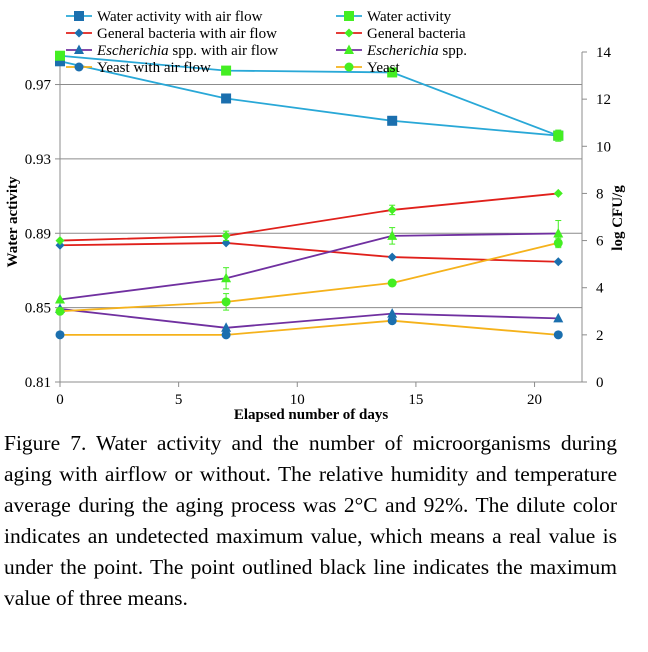 The width and height of the screenshot is (648, 652). I want to click on x-tick-label: 5, so click(179, 400).